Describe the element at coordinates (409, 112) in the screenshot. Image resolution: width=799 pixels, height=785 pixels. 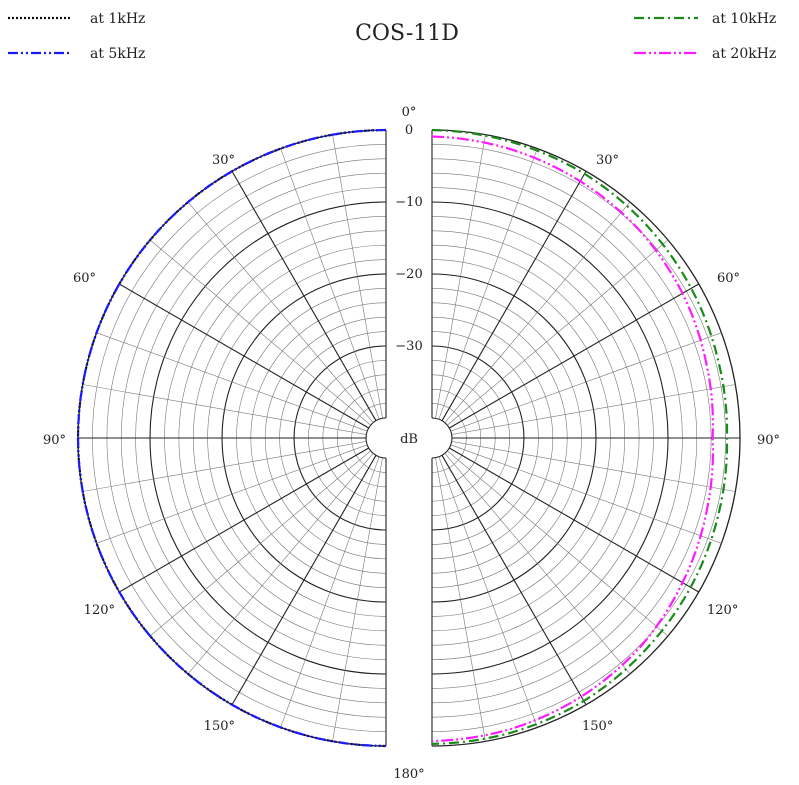
I see `angle-label-0: 0°` at that location.